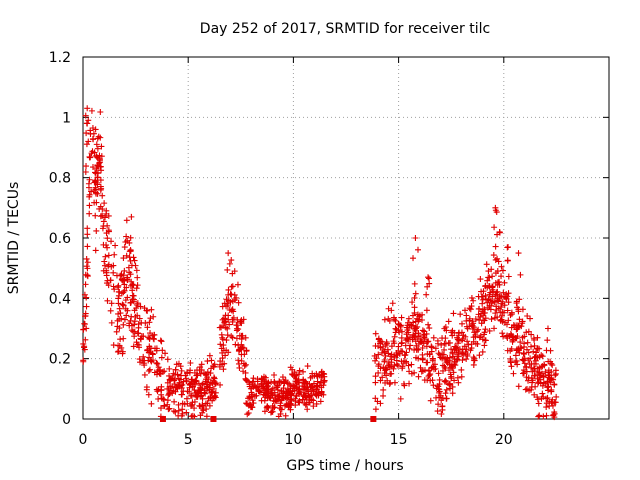 Image resolution: width=640 pixels, height=480 pixels. Describe the element at coordinates (60, 58) in the screenshot. I see `y-tick-label: 1.2` at that location.